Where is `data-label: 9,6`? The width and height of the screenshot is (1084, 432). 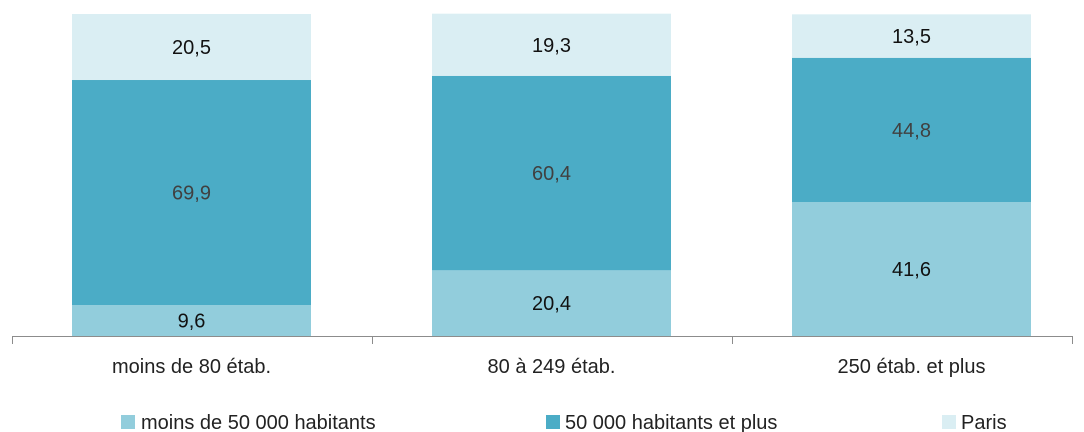
data-label: 9,6 is located at coordinates (192, 322).